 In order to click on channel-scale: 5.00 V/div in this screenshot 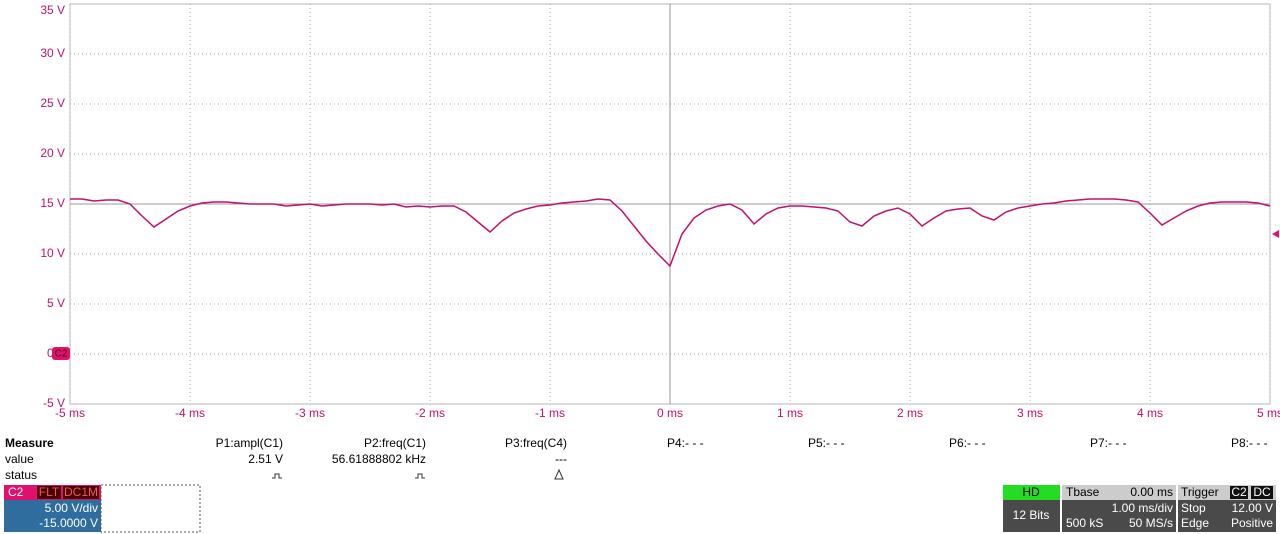, I will do `click(71, 508)`.